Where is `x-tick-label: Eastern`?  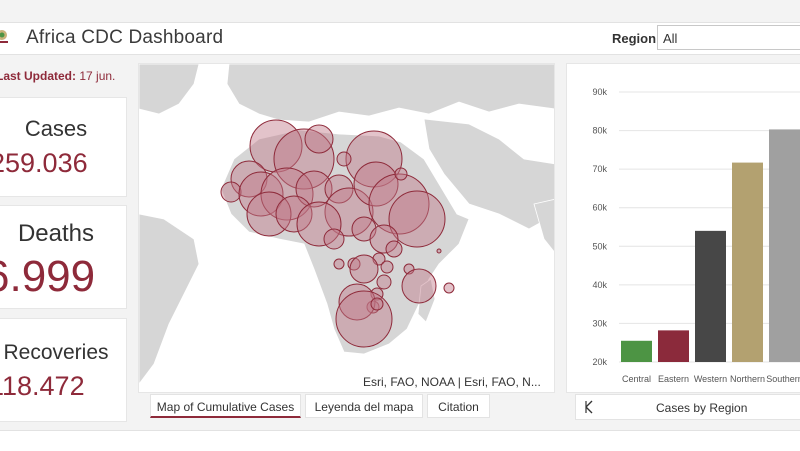
x-tick-label: Eastern is located at coordinates (673, 379).